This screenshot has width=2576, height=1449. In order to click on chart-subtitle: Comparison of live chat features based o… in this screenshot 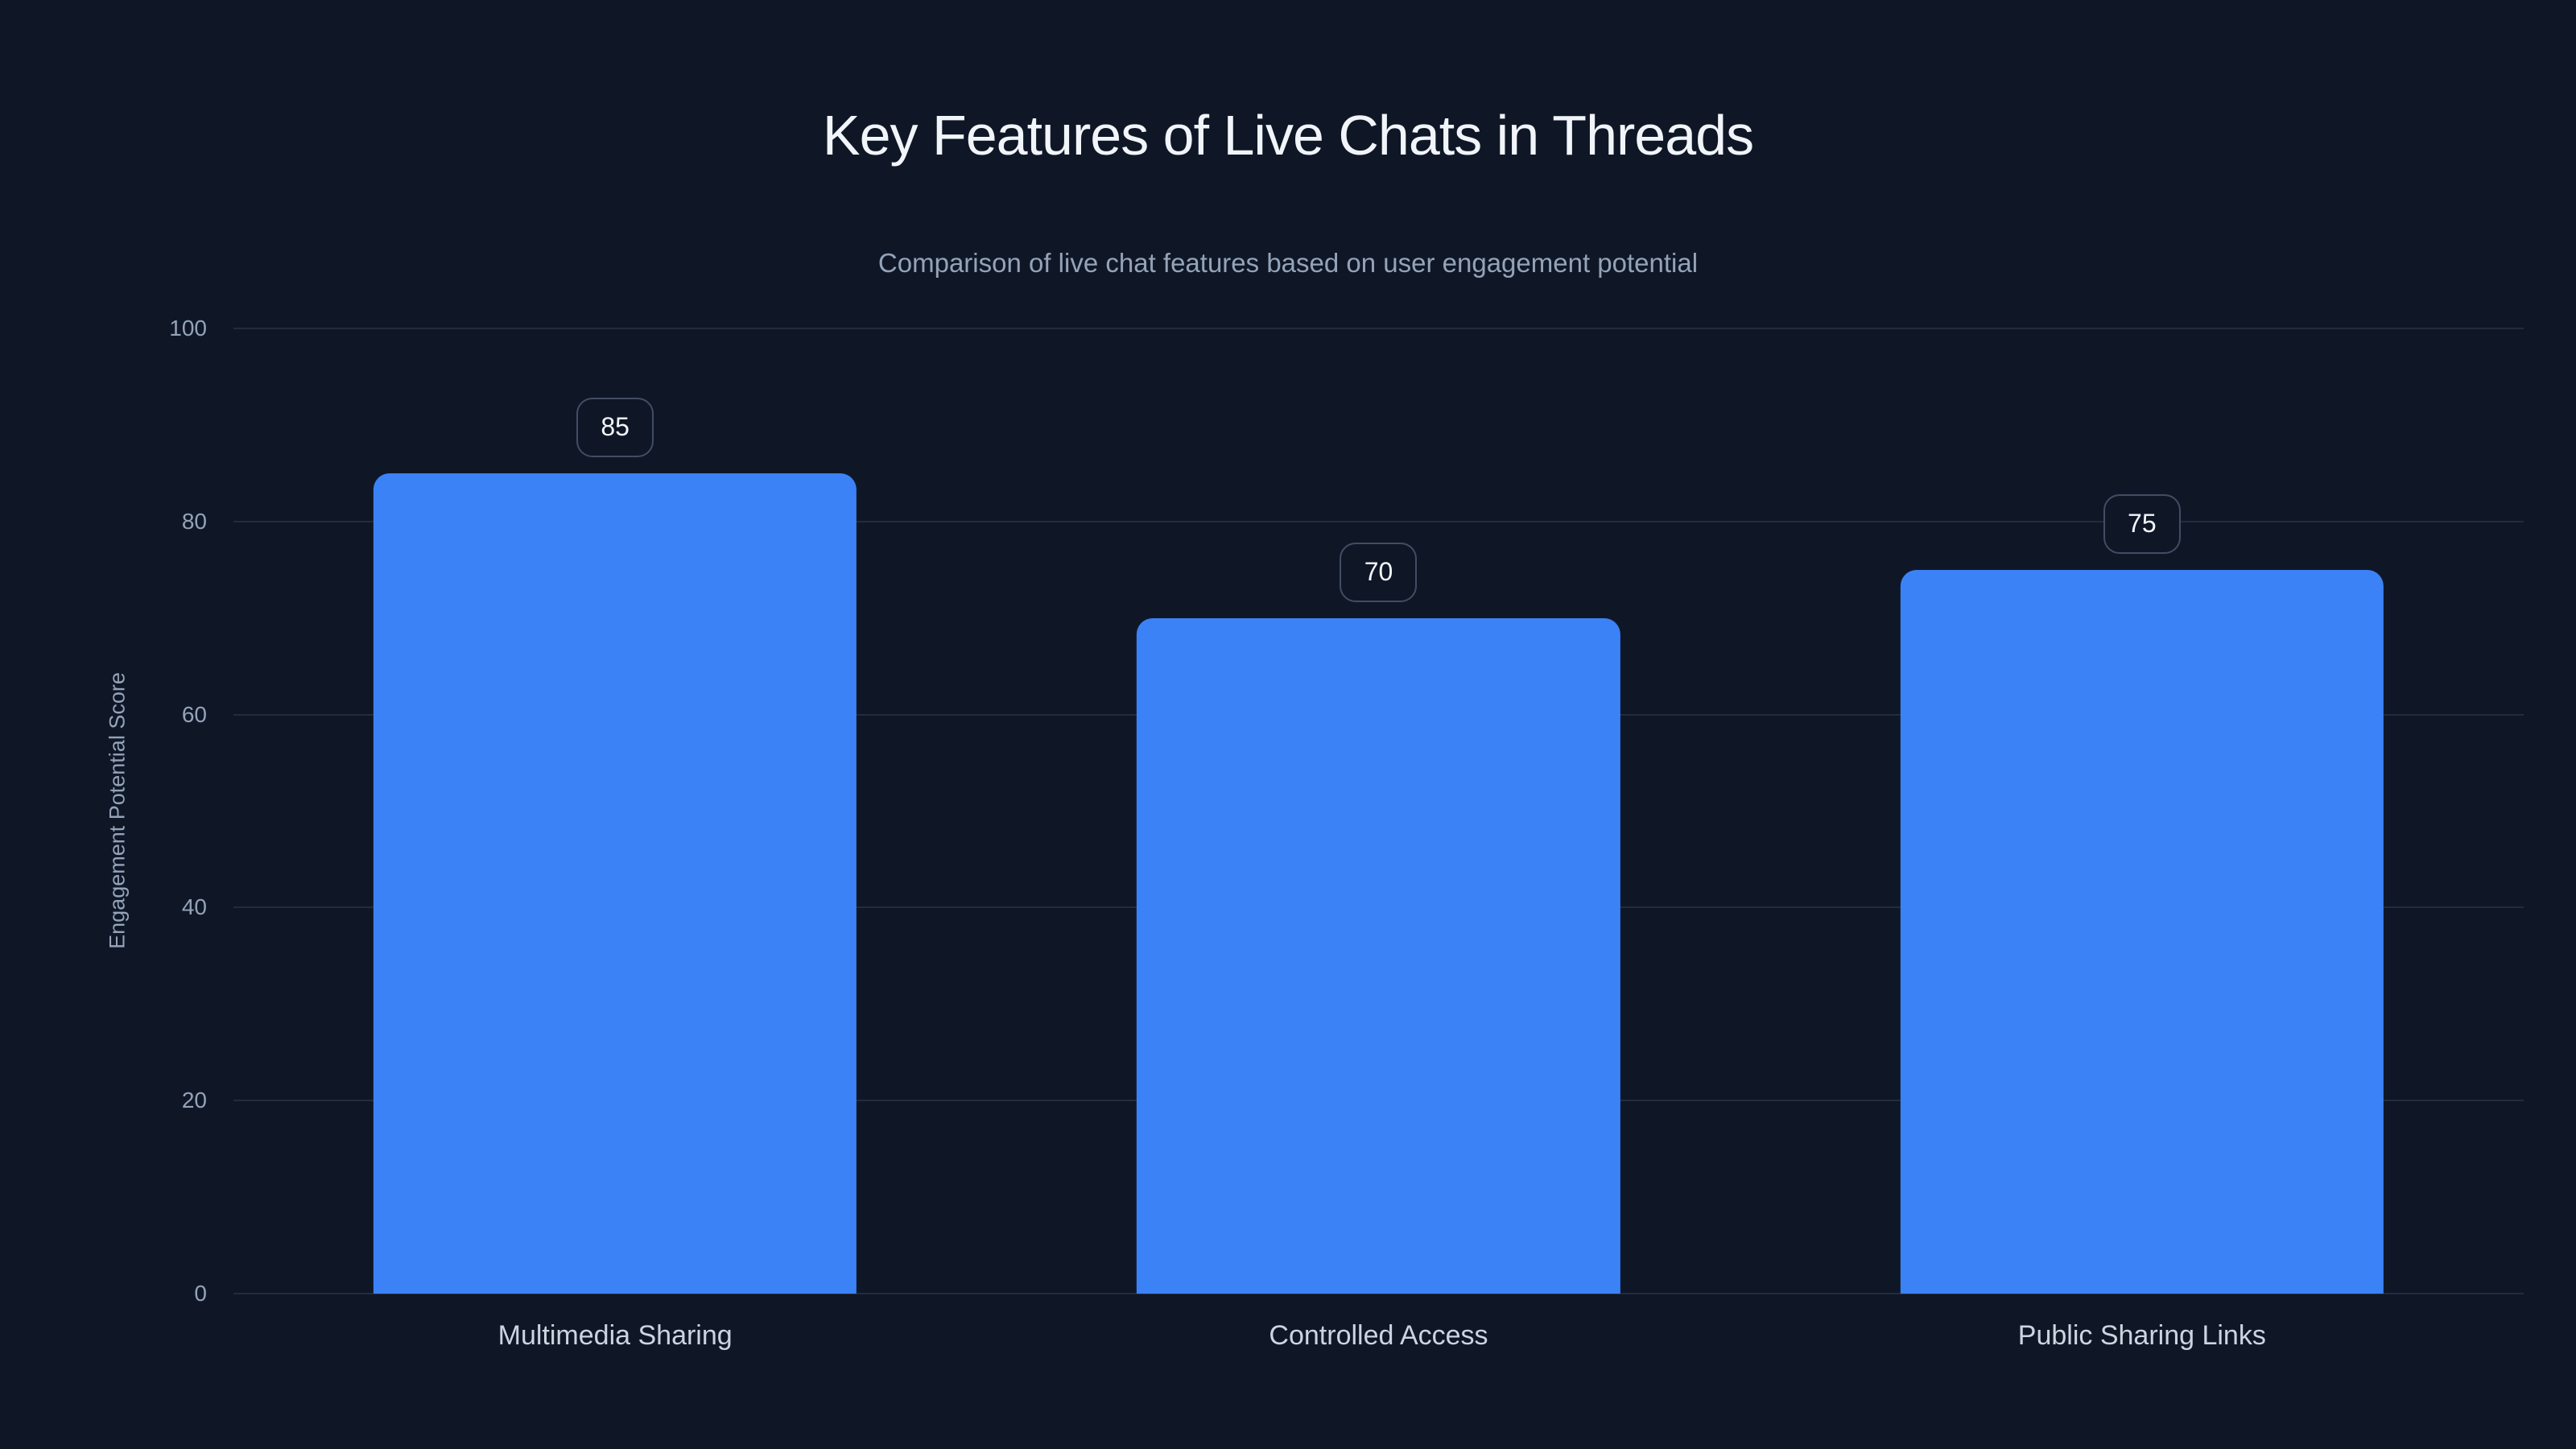, I will do `click(1288, 263)`.